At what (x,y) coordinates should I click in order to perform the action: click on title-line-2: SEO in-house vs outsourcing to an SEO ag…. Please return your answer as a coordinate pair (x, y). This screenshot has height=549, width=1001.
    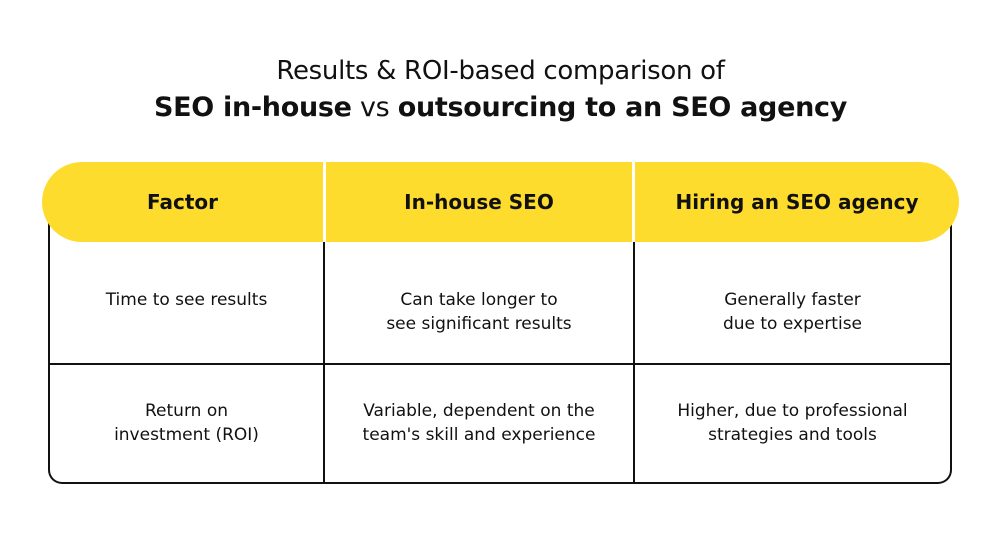
    Looking at the image, I should click on (500, 107).